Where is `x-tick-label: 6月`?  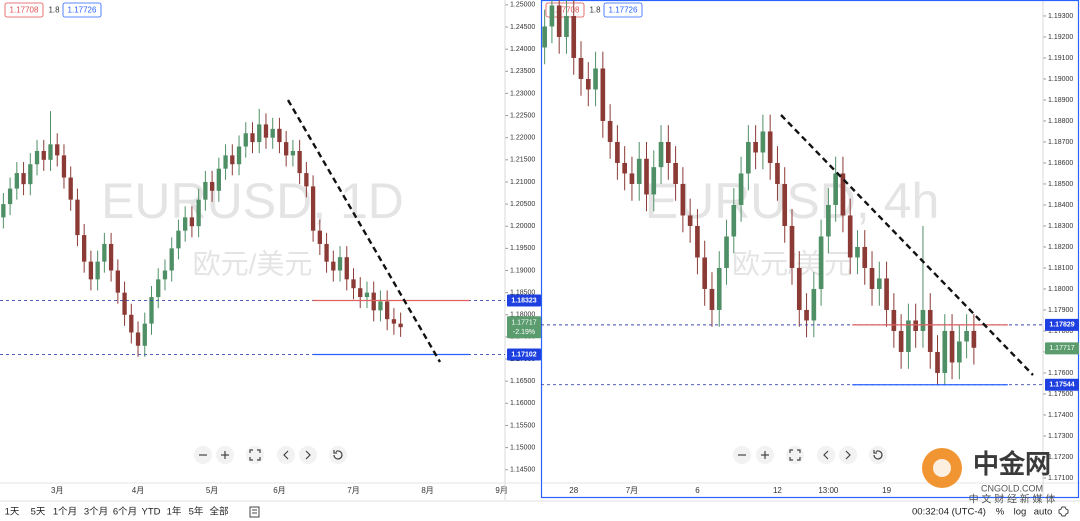 x-tick-label: 6月 is located at coordinates (279, 490).